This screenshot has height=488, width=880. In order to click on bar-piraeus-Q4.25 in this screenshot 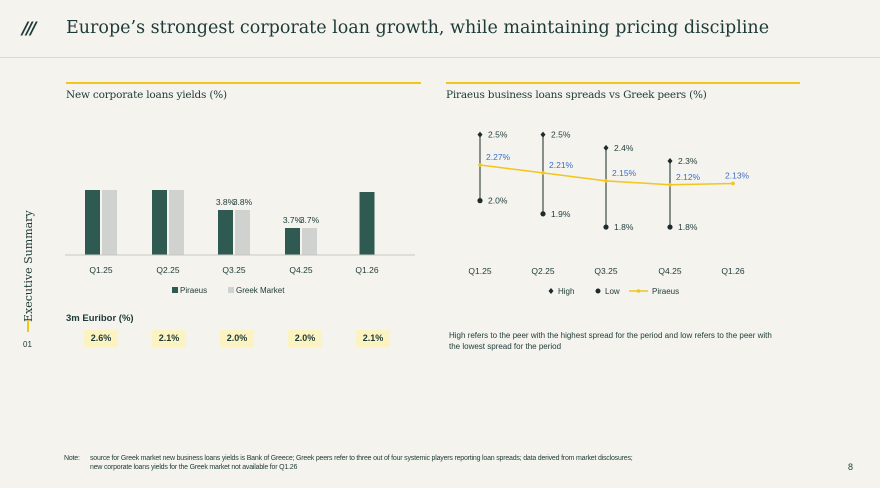, I will do `click(292, 241)`.